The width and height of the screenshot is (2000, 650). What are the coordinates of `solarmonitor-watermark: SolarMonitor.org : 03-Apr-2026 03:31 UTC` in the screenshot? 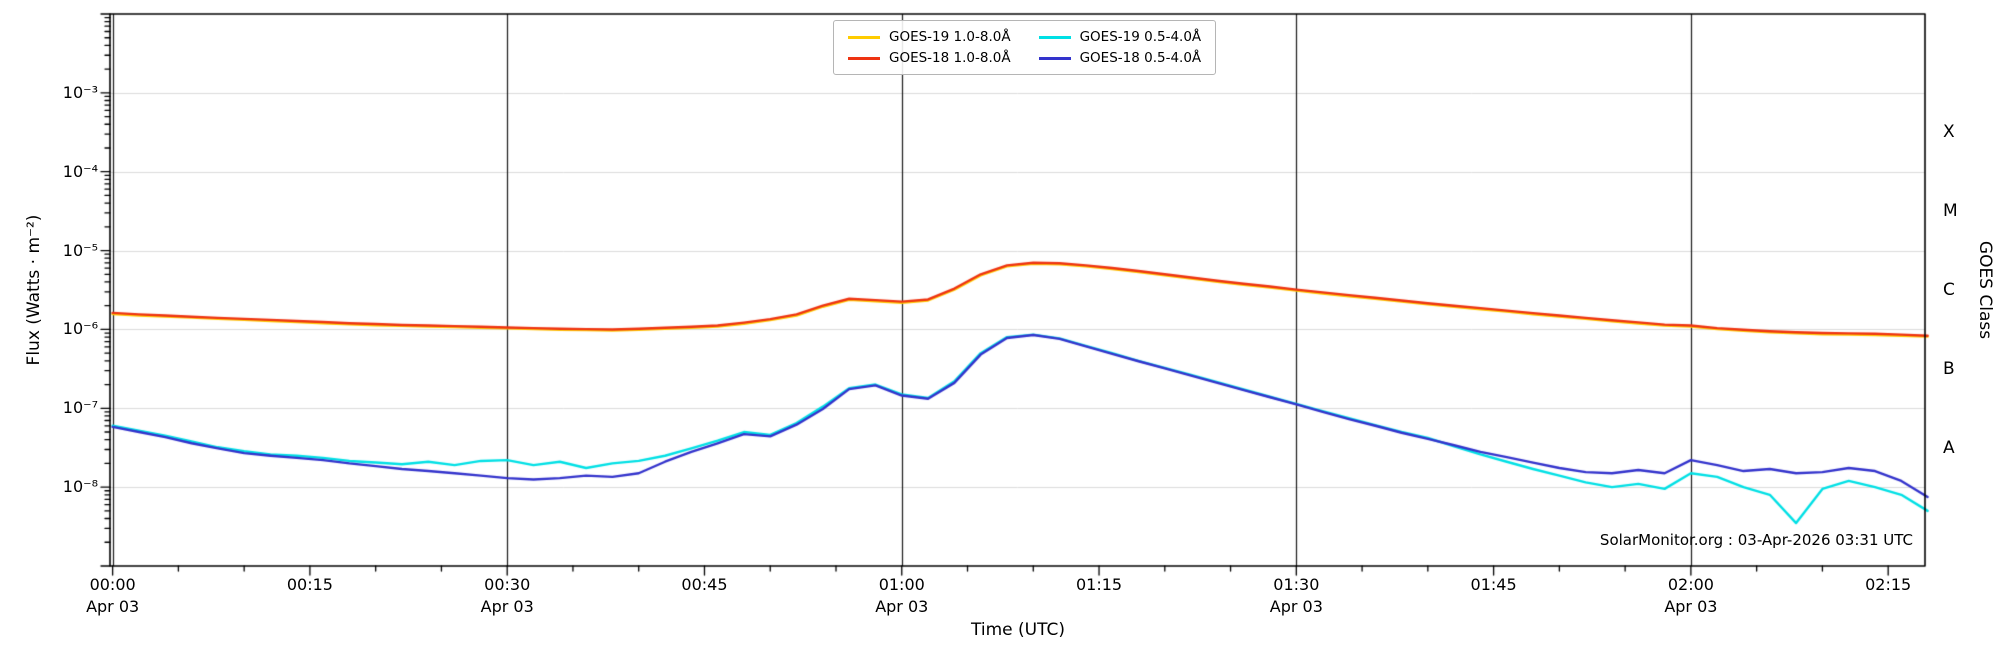 It's located at (1756, 540).